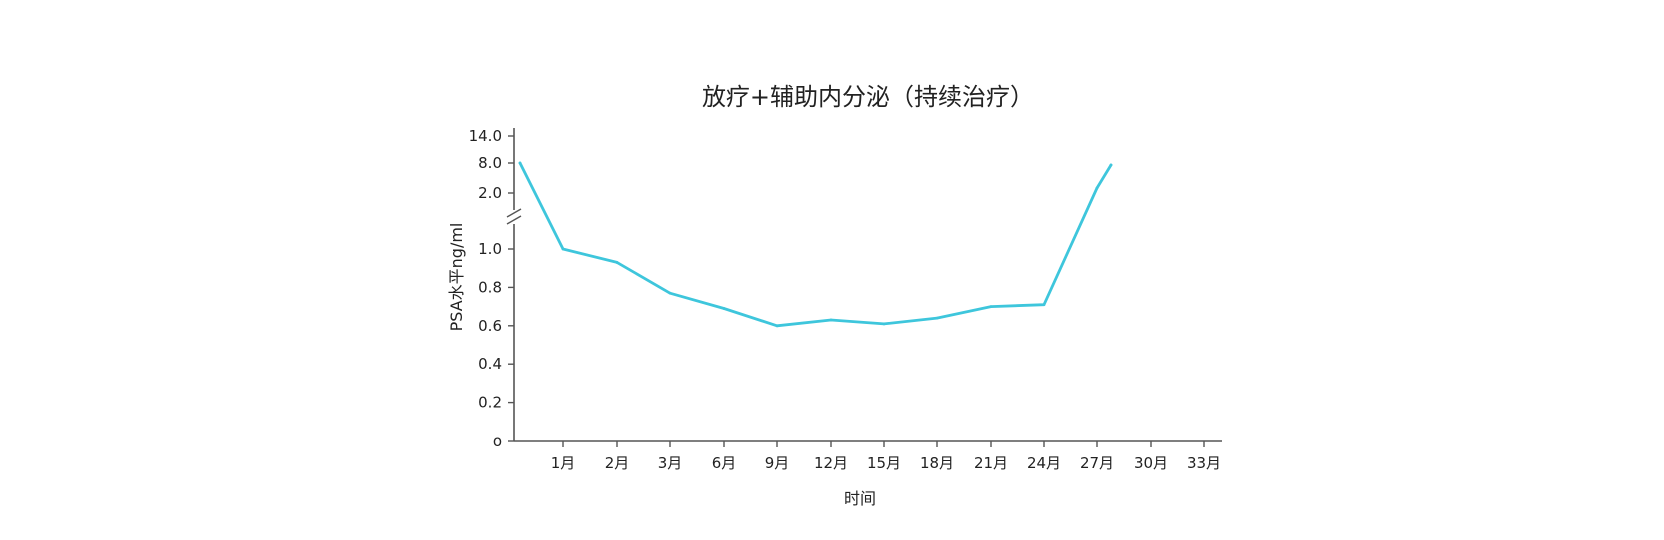 The image size is (1664, 540). I want to click on series-group, so click(815, 244).